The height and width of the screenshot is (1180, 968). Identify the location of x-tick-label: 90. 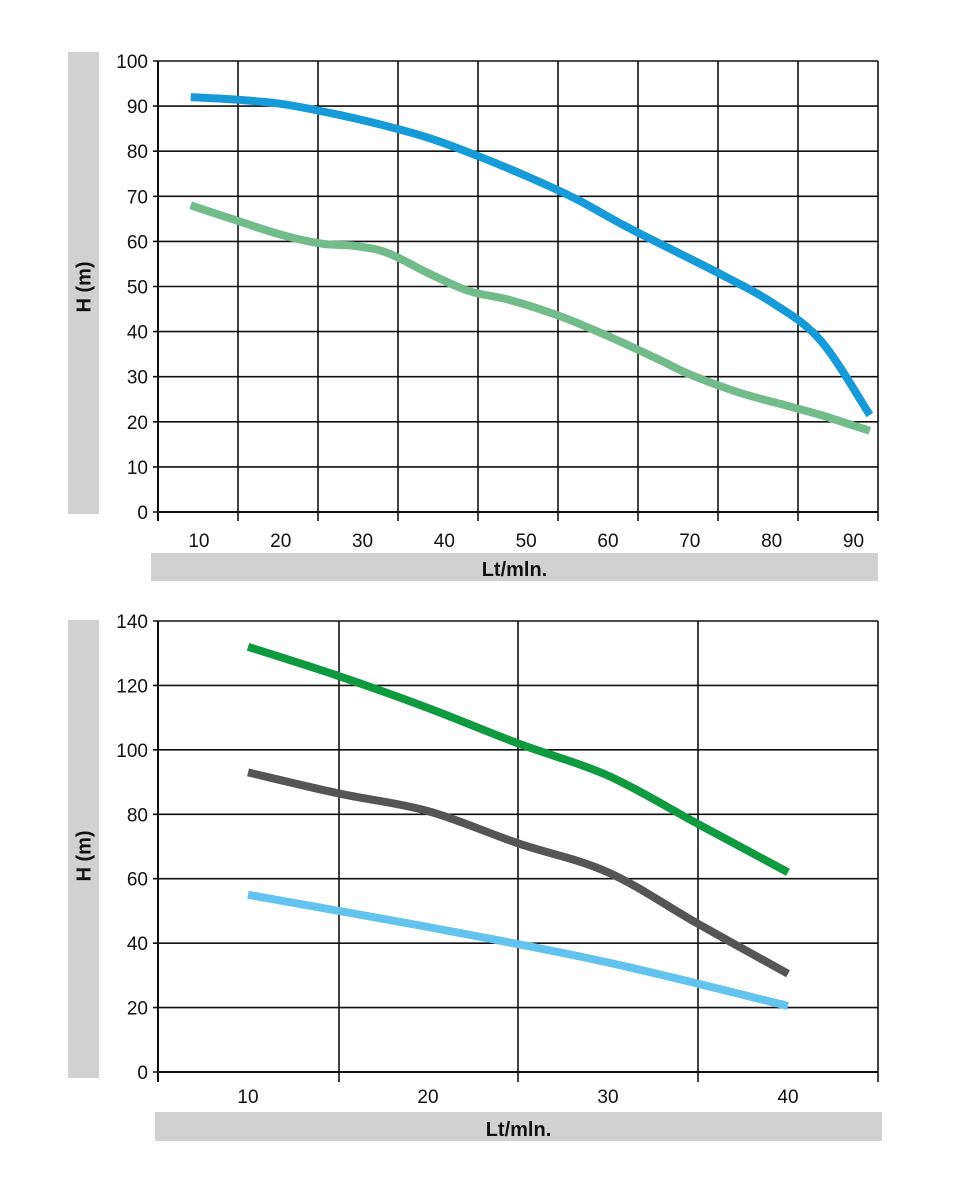
(853, 541).